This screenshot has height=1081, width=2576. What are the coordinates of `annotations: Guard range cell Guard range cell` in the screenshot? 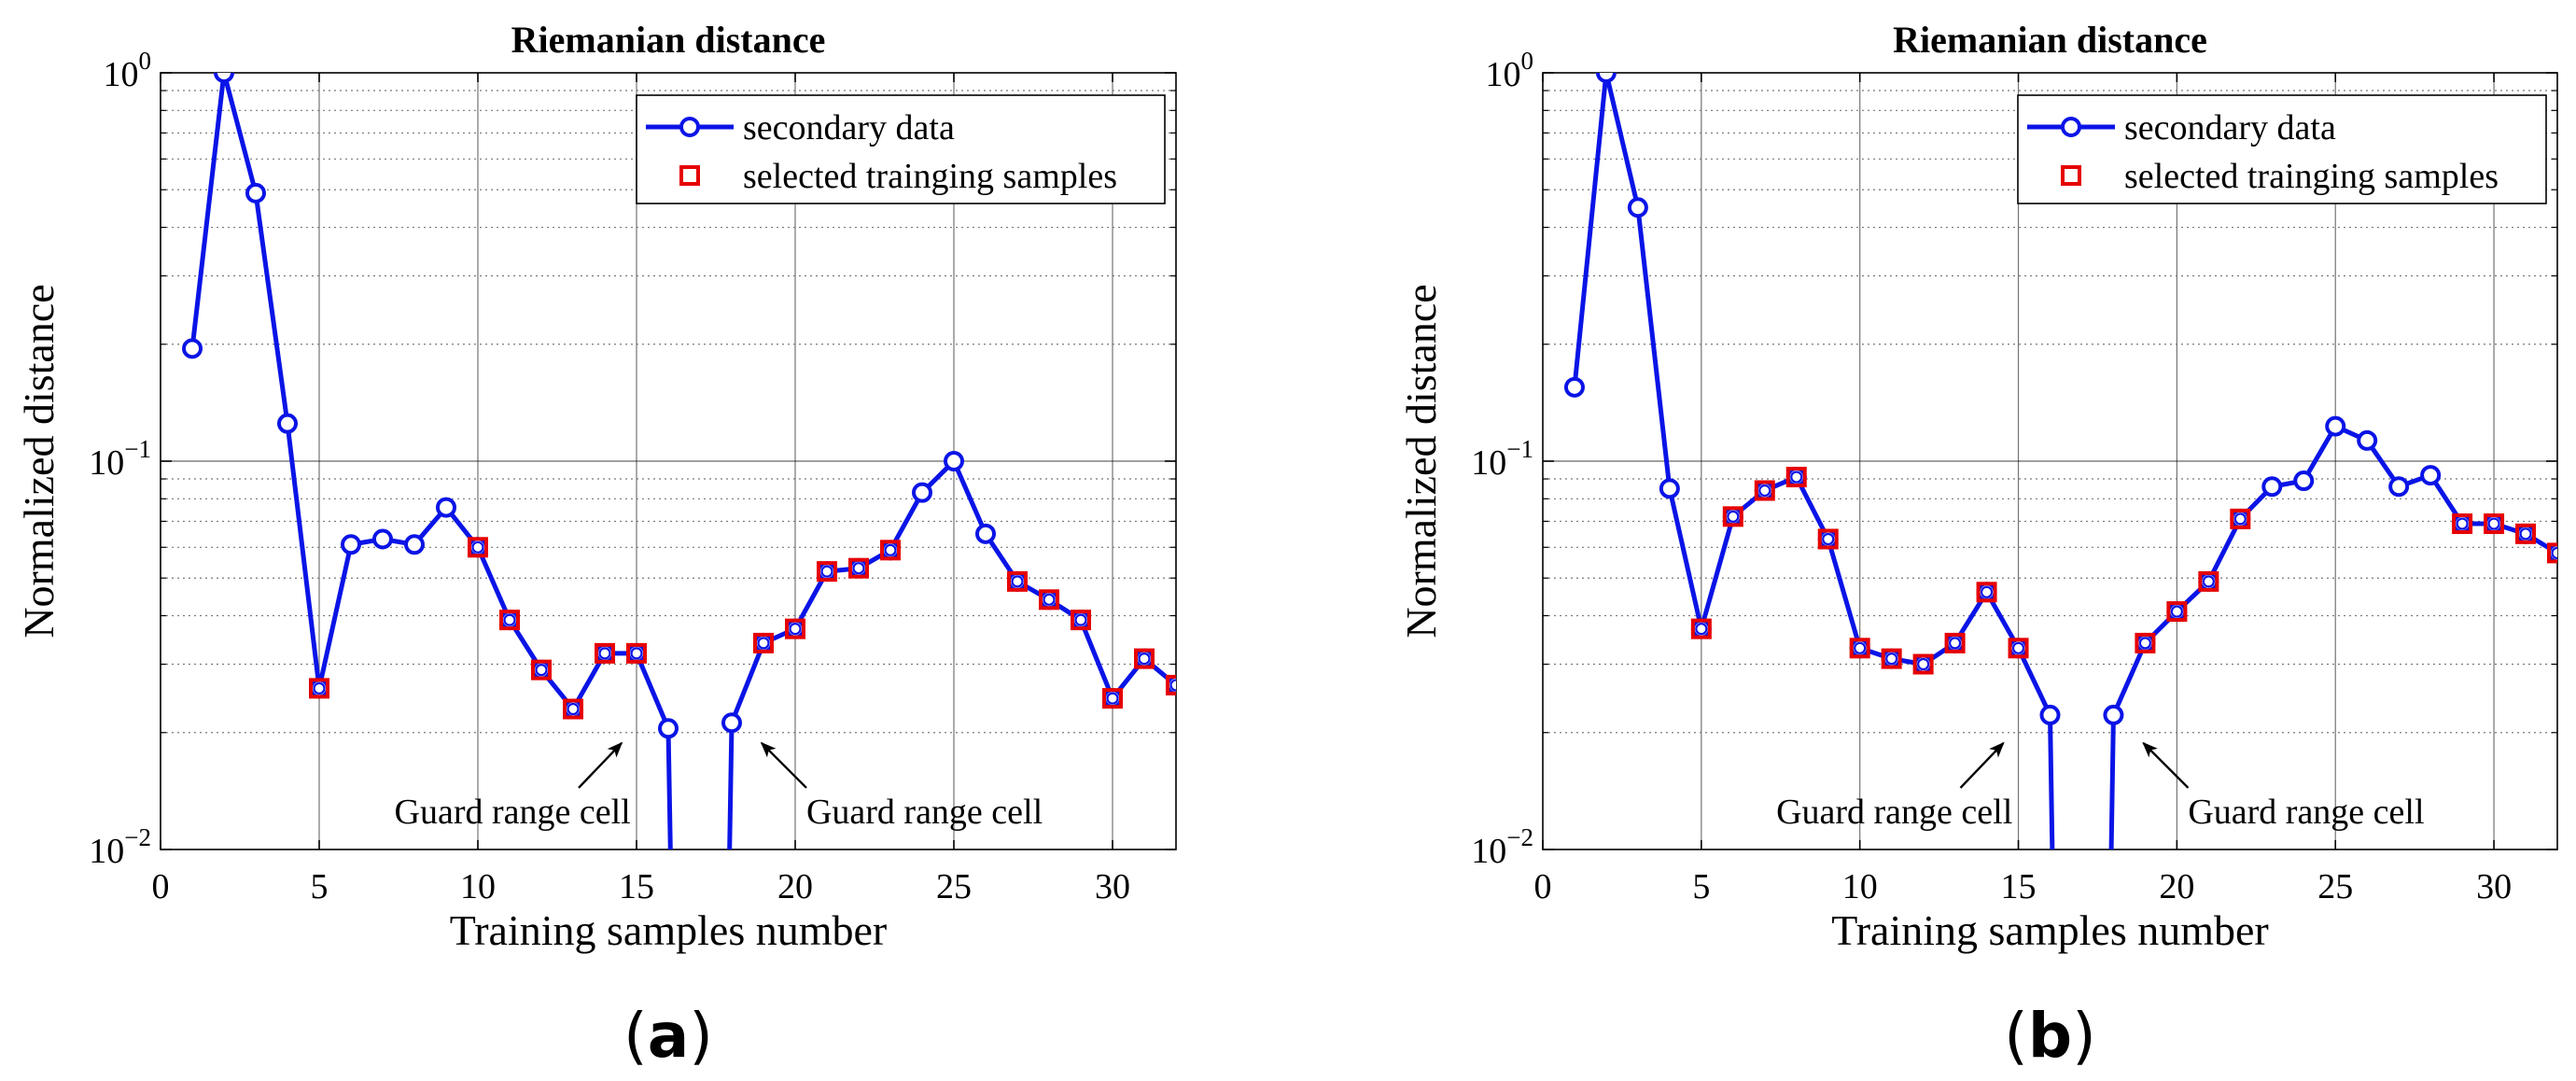 It's located at (719, 786).